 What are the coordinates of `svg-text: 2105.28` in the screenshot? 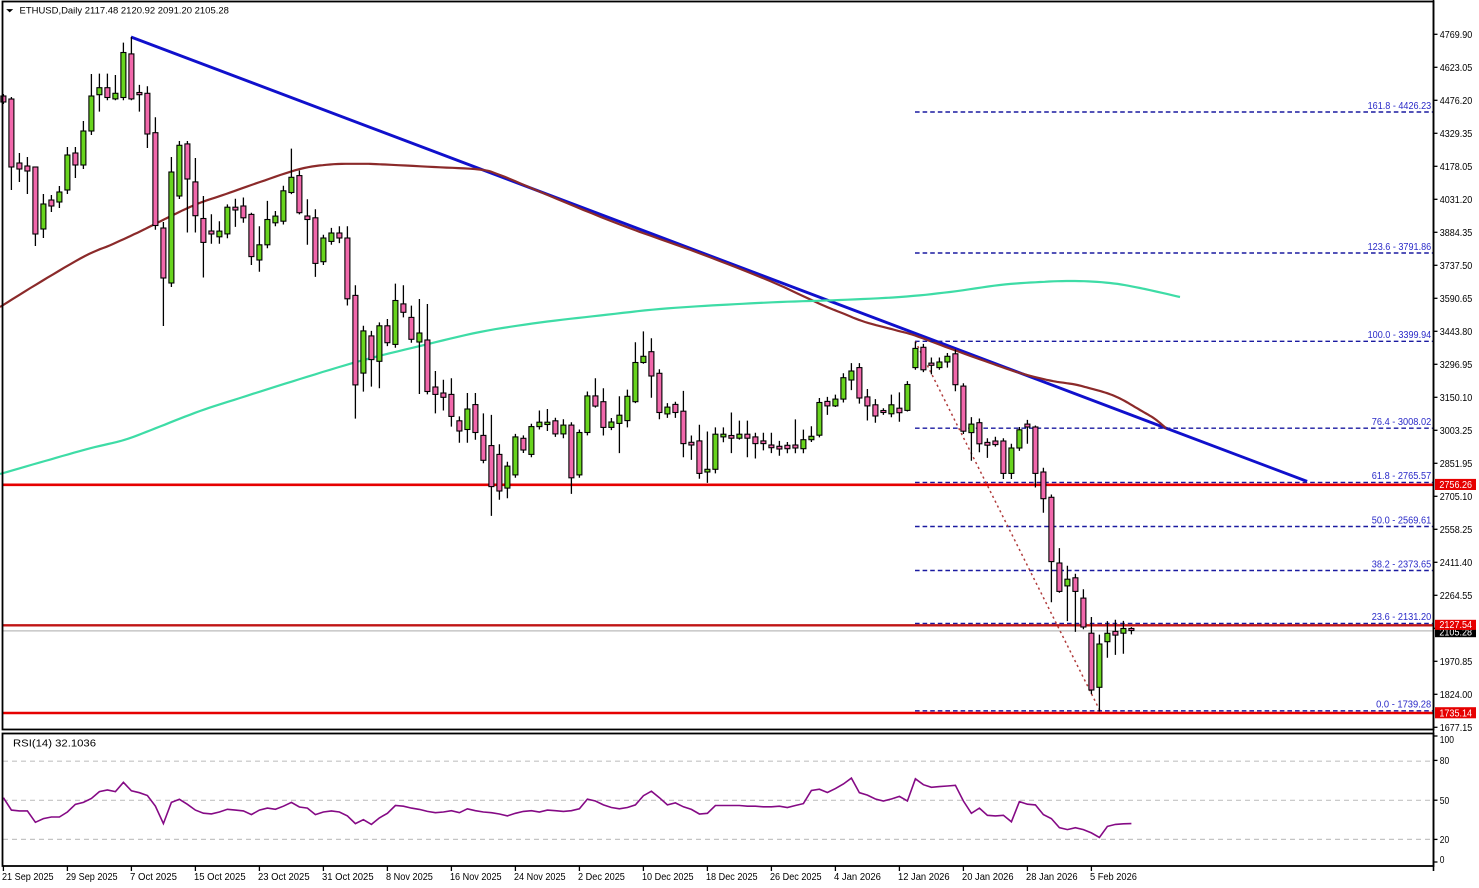 It's located at (1455, 632).